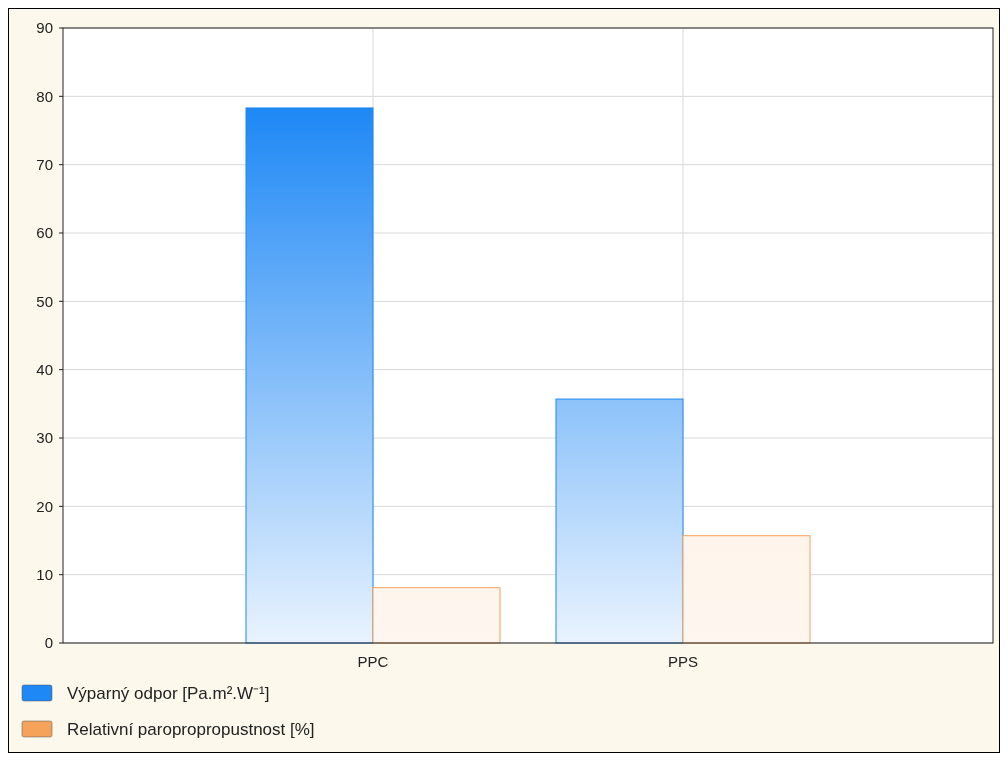  What do you see at coordinates (48, 643) in the screenshot?
I see `y-tick-label: 0` at bounding box center [48, 643].